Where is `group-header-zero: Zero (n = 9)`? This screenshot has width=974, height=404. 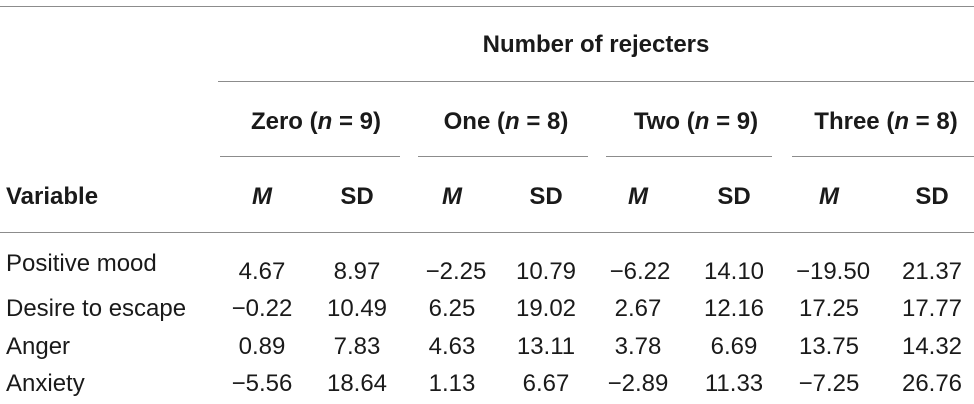
group-header-zero: Zero (n = 9) is located at coordinates (316, 121).